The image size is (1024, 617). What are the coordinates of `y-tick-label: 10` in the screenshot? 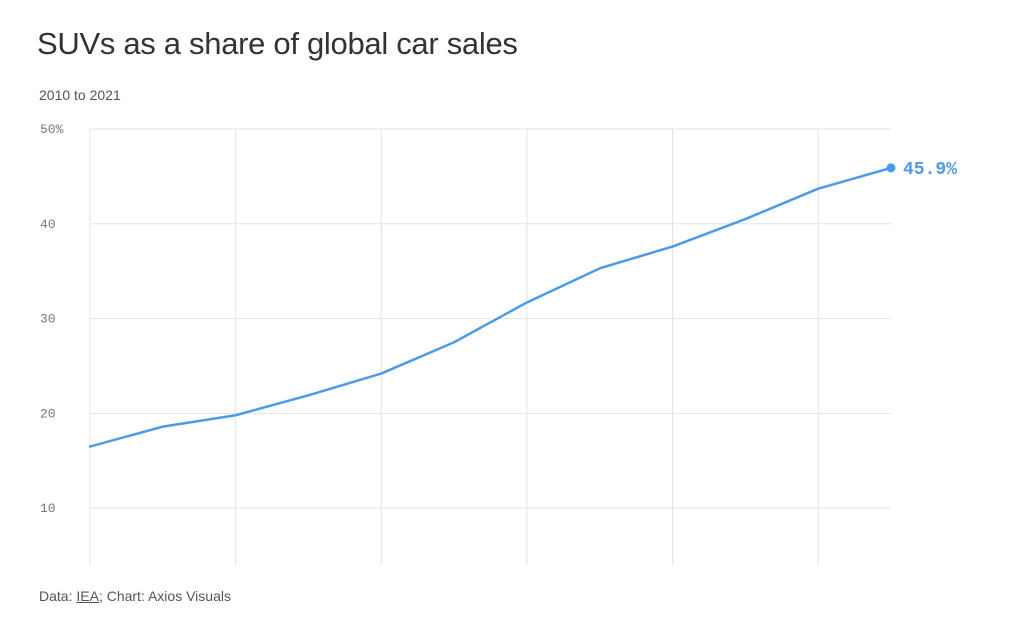 It's located at (48, 508).